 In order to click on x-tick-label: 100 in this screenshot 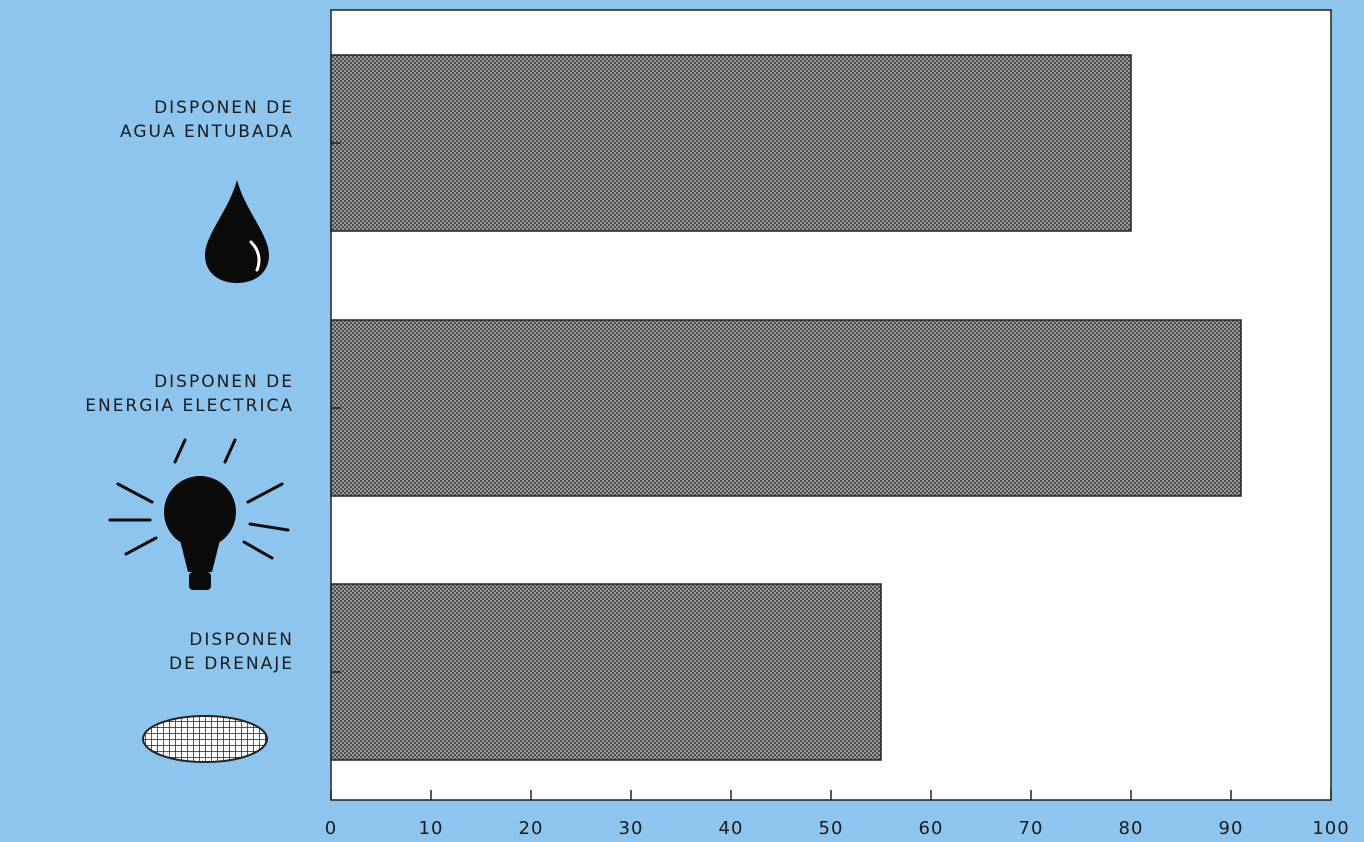, I will do `click(1330, 828)`.